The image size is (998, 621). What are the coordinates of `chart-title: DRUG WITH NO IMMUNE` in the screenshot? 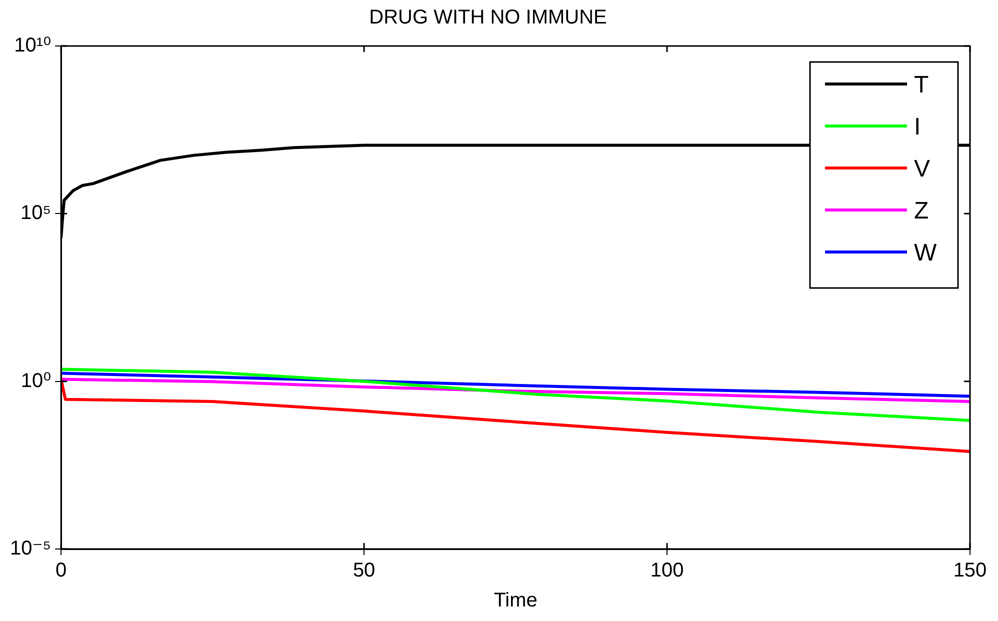 It's located at (488, 17).